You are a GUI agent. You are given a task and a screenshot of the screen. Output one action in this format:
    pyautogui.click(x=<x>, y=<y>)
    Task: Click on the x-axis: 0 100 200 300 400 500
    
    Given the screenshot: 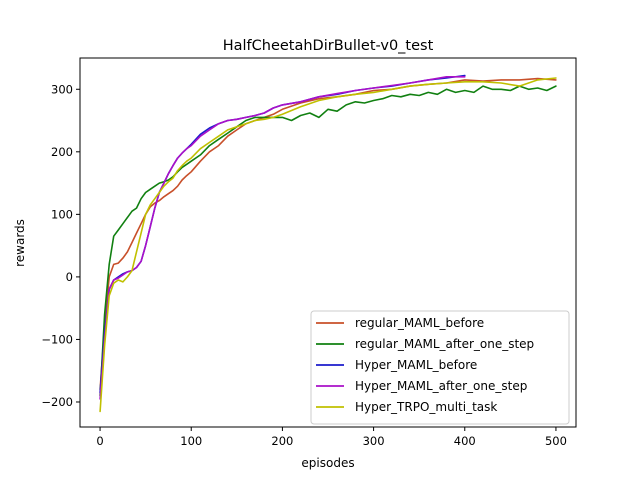 What is the action you would take?
    pyautogui.click(x=331, y=437)
    